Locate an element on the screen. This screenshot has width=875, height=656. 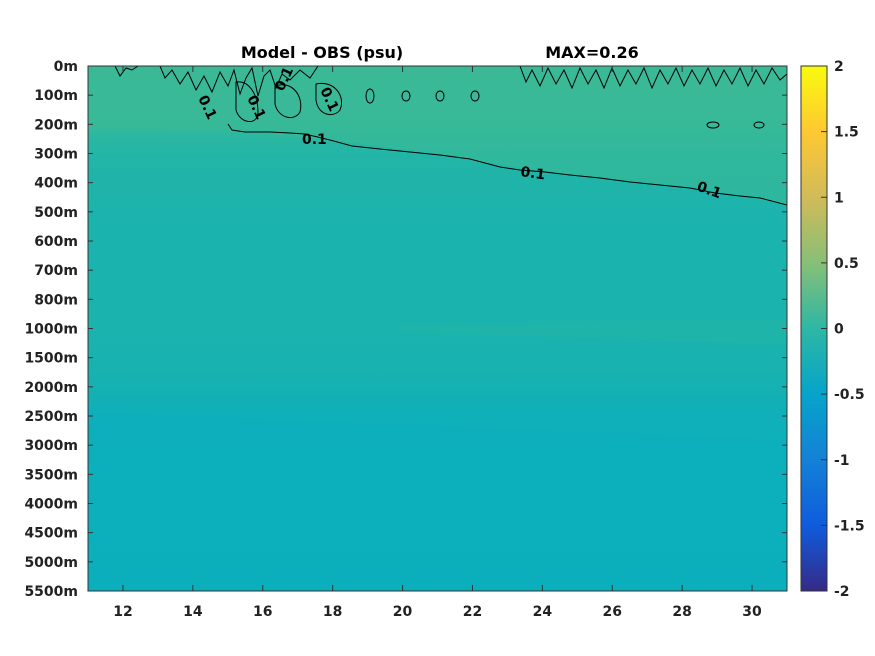
y-tick-label: 600m is located at coordinates (56, 242).